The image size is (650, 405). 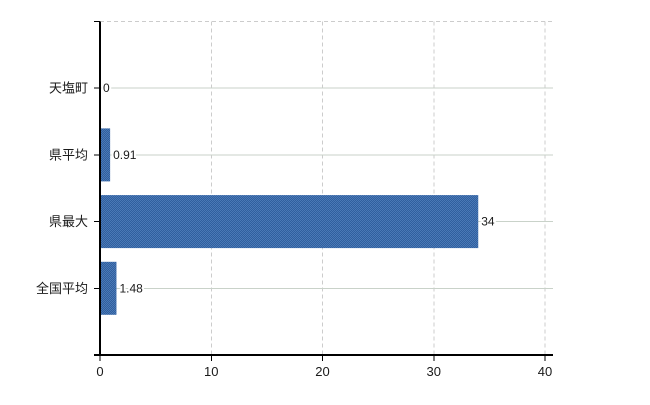 What do you see at coordinates (125, 155) in the screenshot?
I see `value-label: 0.91` at bounding box center [125, 155].